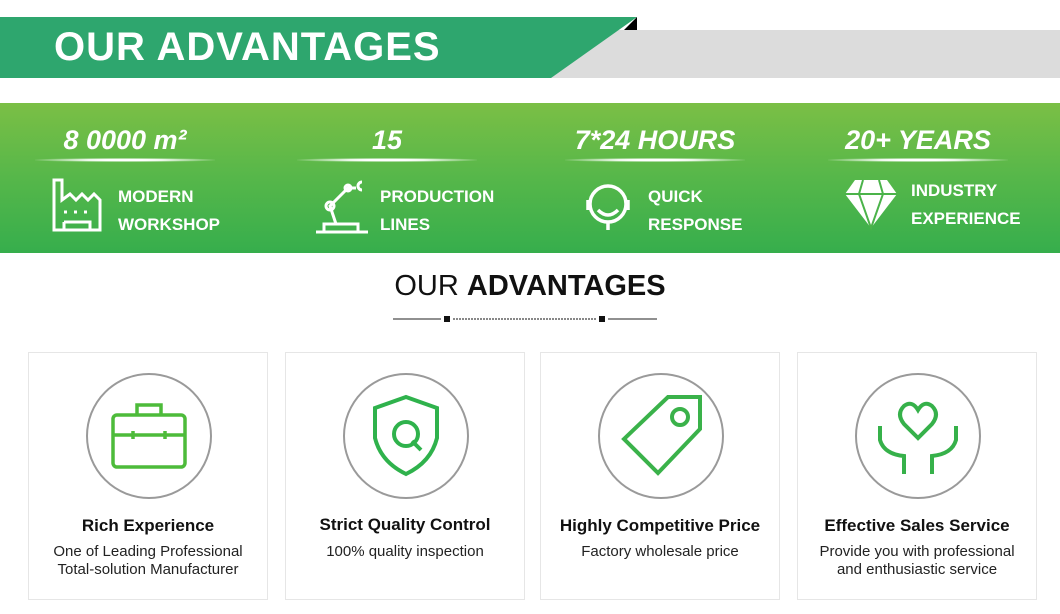  I want to click on briefcase-icon, so click(149, 436).